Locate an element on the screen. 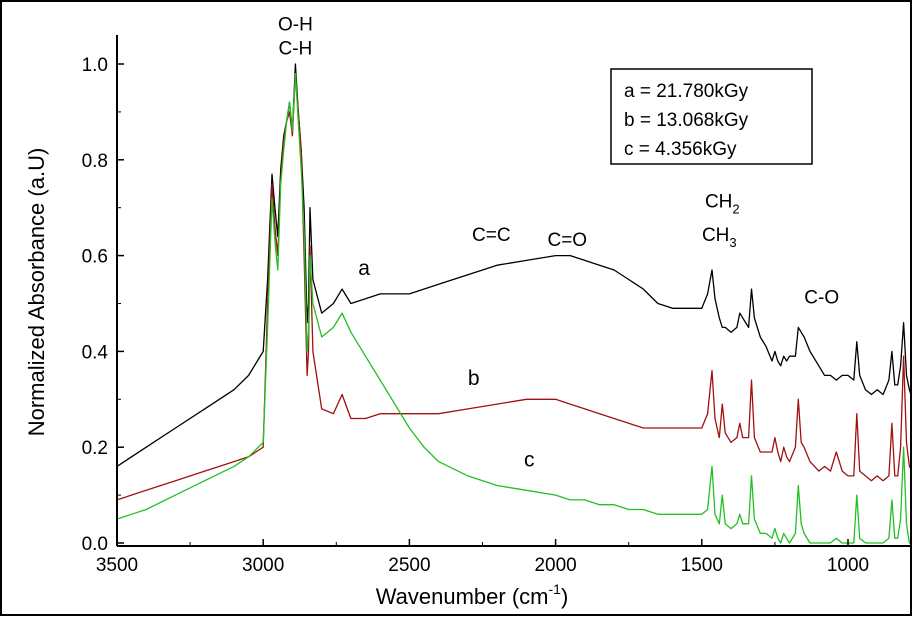 The height and width of the screenshot is (619, 912). legend: a = 21.780kGy b = 13.068kGy c = 4.356kGy is located at coordinates (711, 116).